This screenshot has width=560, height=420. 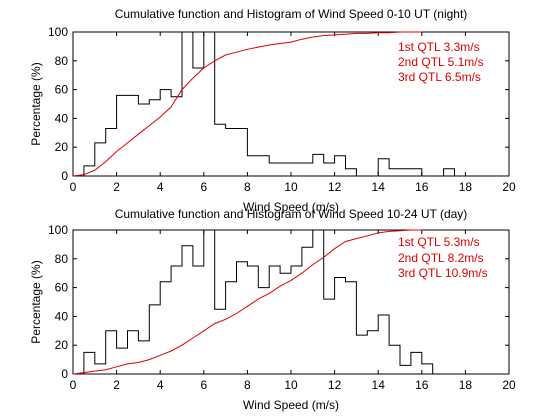 What do you see at coordinates (439, 242) in the screenshot?
I see `quartile-annotation-1: 1st QTL 5.3m/s` at bounding box center [439, 242].